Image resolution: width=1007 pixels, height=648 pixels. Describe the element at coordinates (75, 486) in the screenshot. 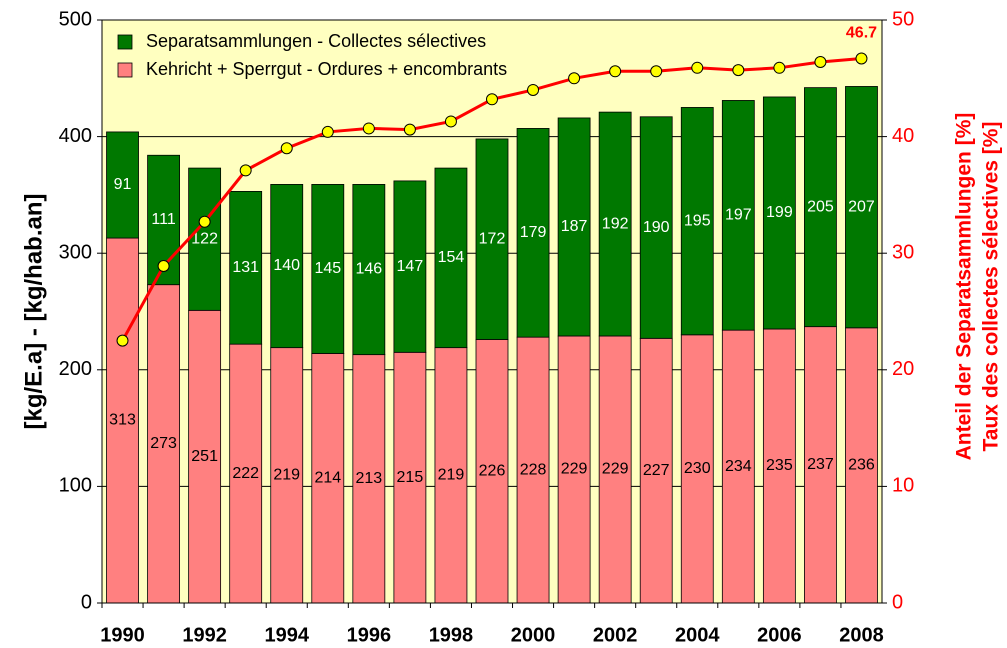

I see `y-tick-label: 100` at that location.